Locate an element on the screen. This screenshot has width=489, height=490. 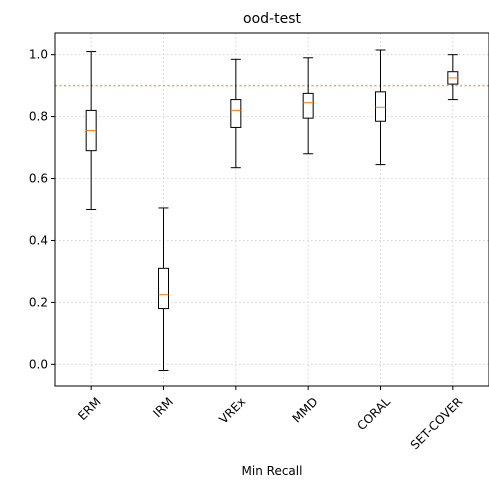
x-tick-label: MMD is located at coordinates (305, 410).